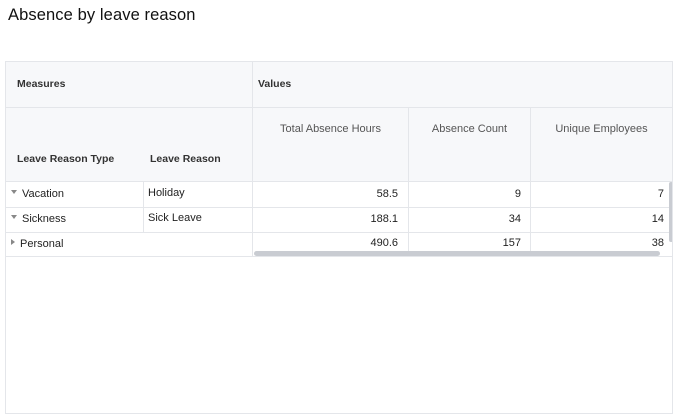 The height and width of the screenshot is (418, 680). Describe the element at coordinates (330, 129) in the screenshot. I see `total-absence-hours-header: Total Absence Hours` at that location.